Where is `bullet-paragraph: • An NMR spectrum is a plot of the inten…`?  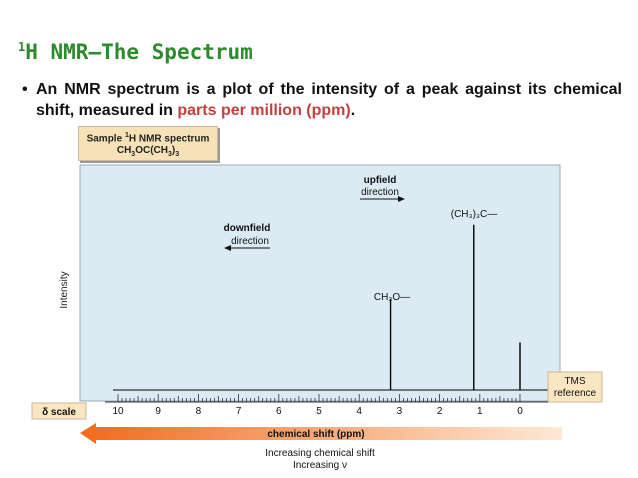
bullet-paragraph: • An NMR spectrum is a plot of the inten… is located at coordinates (322, 100).